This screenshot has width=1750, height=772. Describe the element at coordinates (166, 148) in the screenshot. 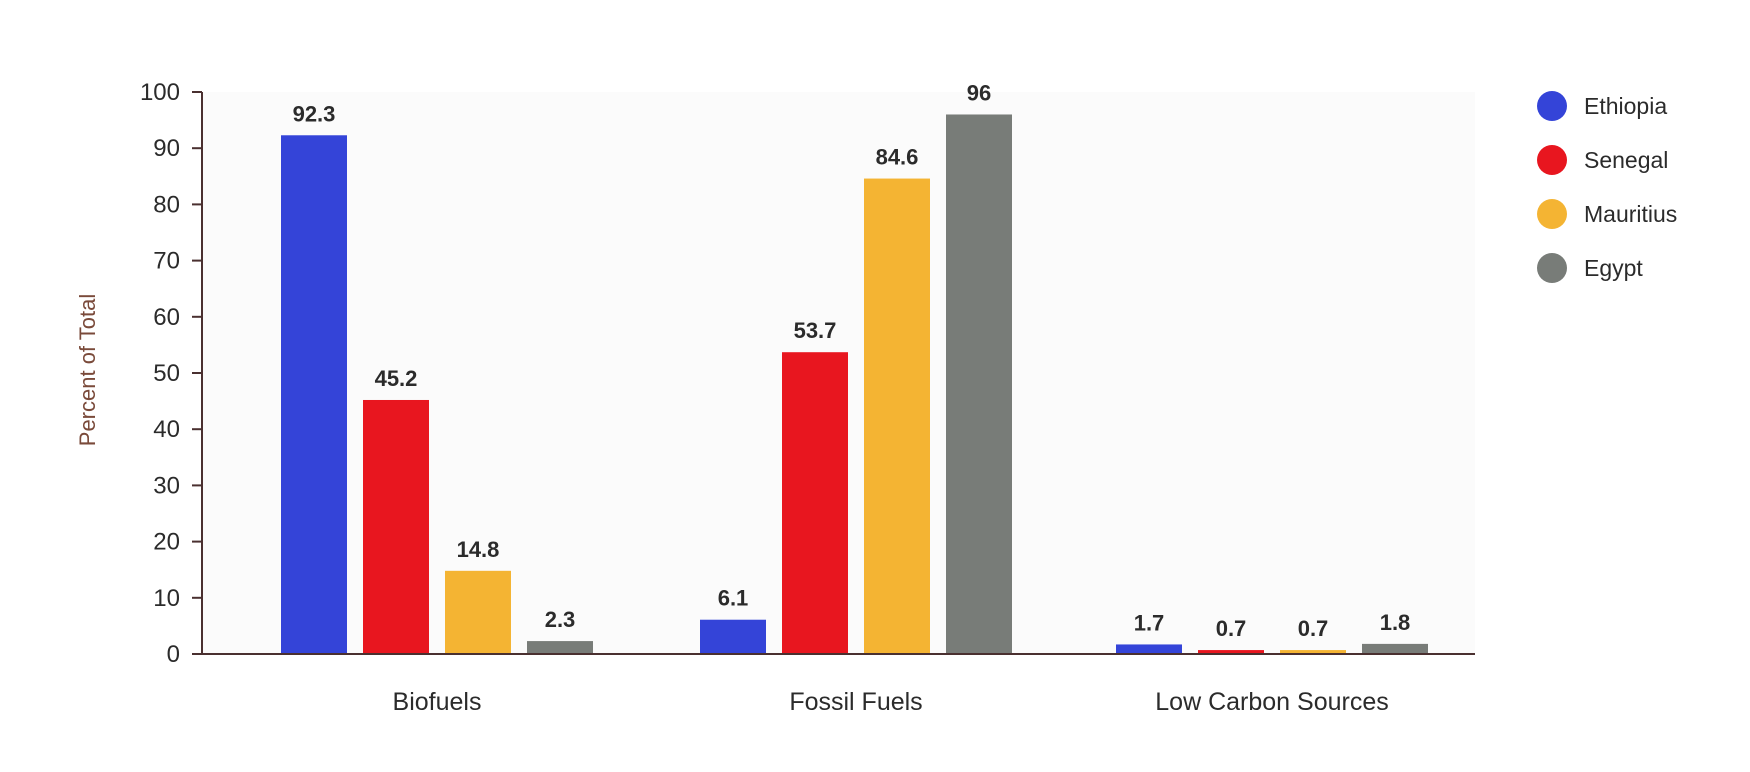

I see `y-tick-label: 90` at that location.